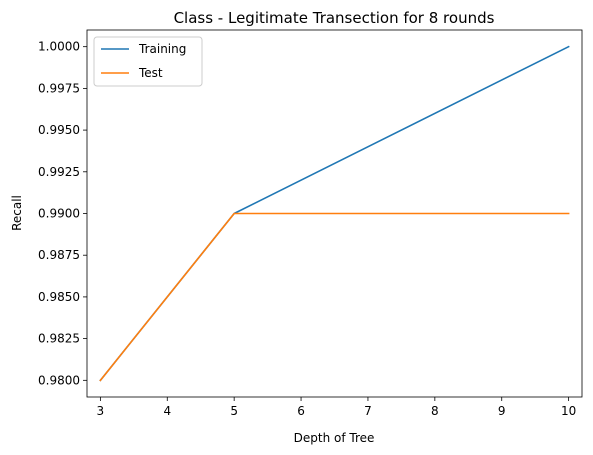 The height and width of the screenshot is (455, 593). What do you see at coordinates (167, 411) in the screenshot?
I see `x-tick-label: 4` at bounding box center [167, 411].